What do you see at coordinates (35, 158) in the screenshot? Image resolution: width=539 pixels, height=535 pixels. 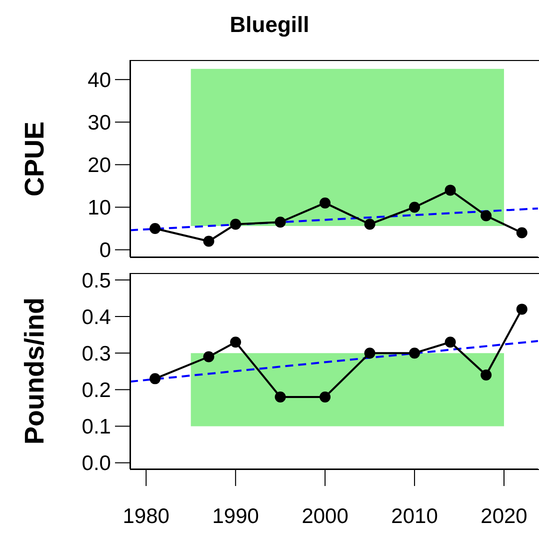 I see `y-axis-title: CPUE` at bounding box center [35, 158].